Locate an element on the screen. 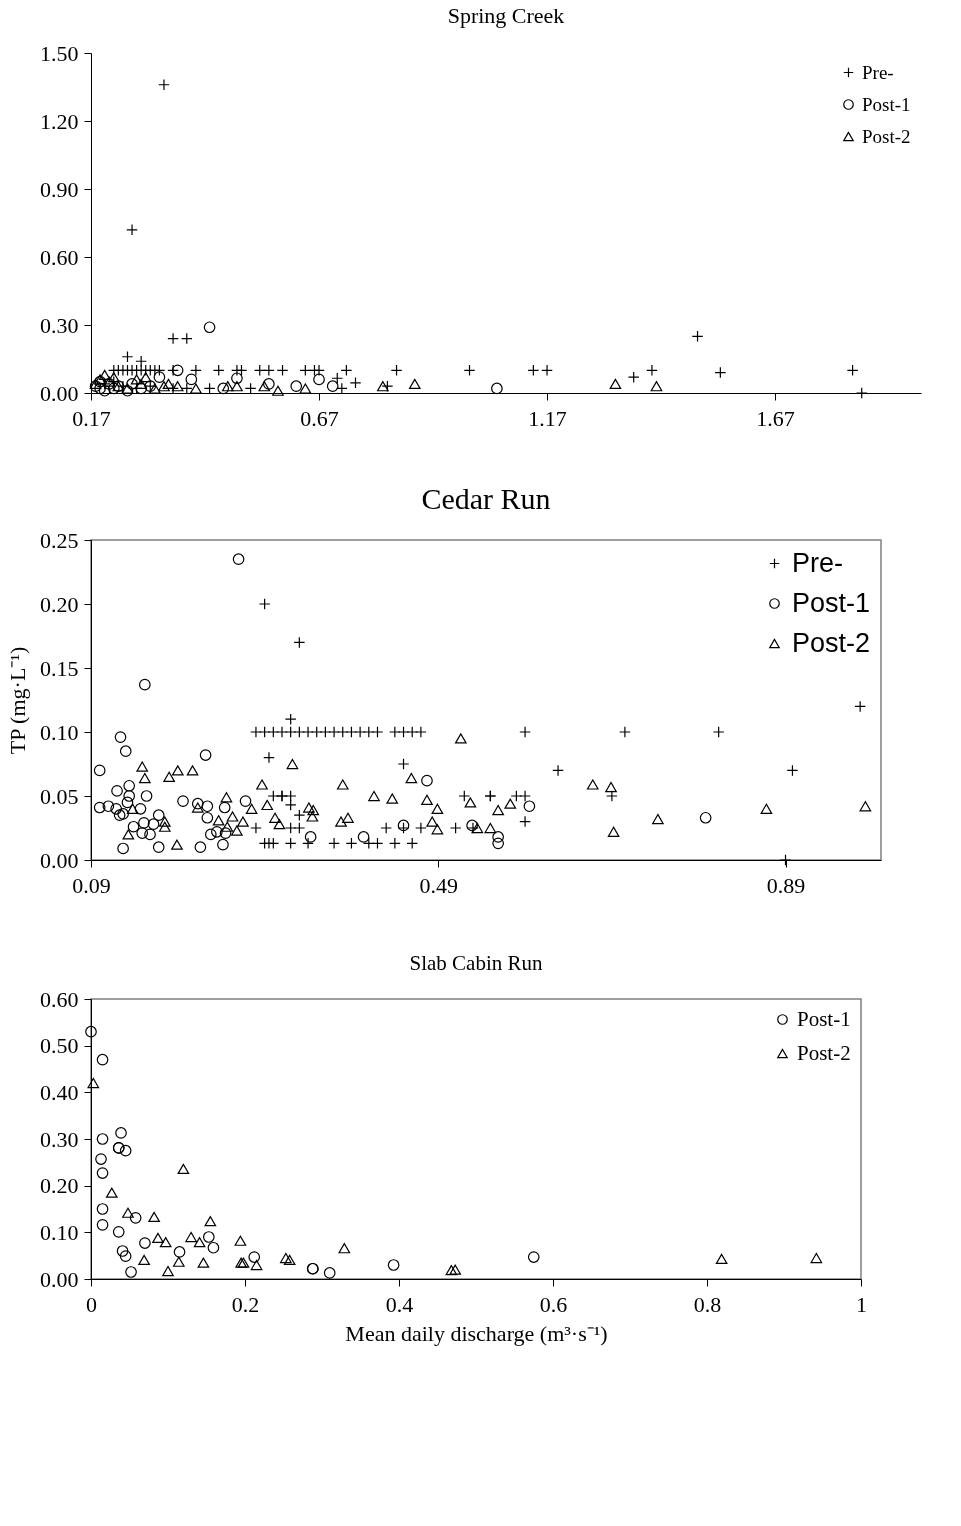  legend-label: Pre- is located at coordinates (878, 72).